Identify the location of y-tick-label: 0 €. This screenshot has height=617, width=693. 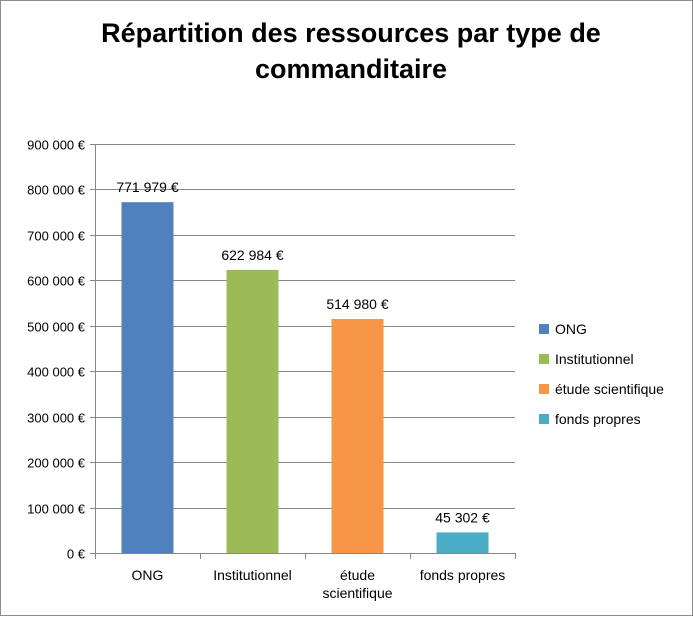
(76, 554).